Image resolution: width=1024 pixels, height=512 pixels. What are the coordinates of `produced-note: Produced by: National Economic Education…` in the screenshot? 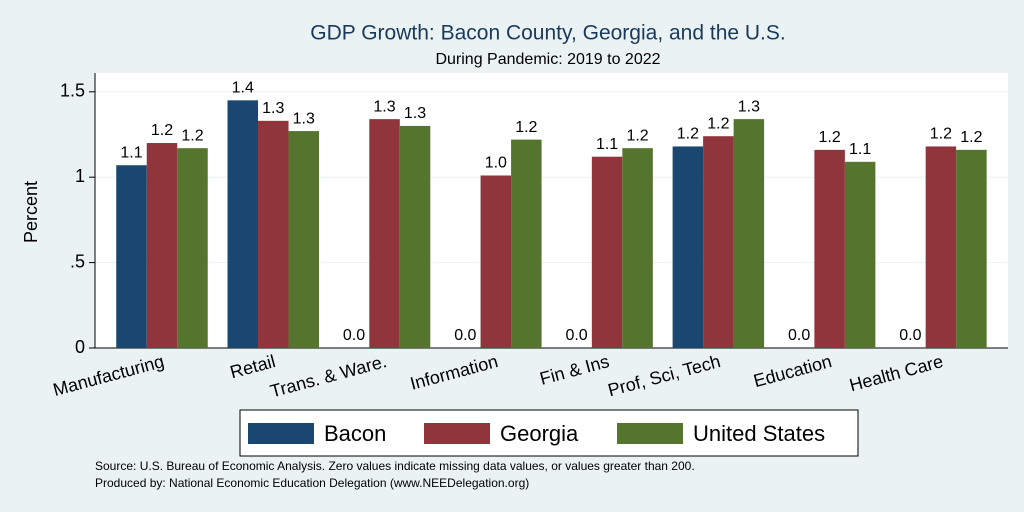 It's located at (312, 483).